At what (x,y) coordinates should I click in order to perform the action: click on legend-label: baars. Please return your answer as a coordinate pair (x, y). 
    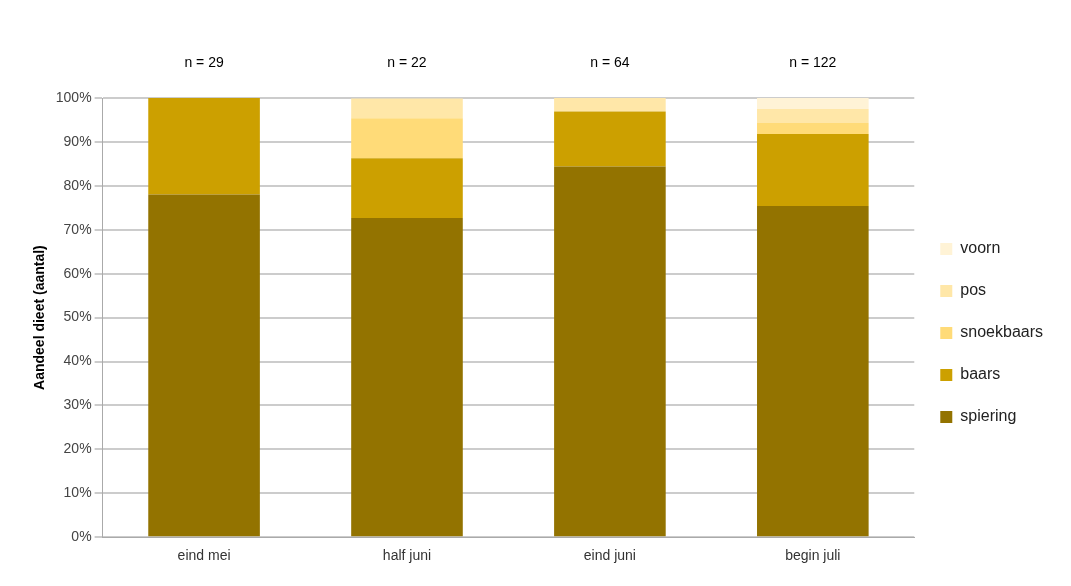
    Looking at the image, I should click on (980, 374).